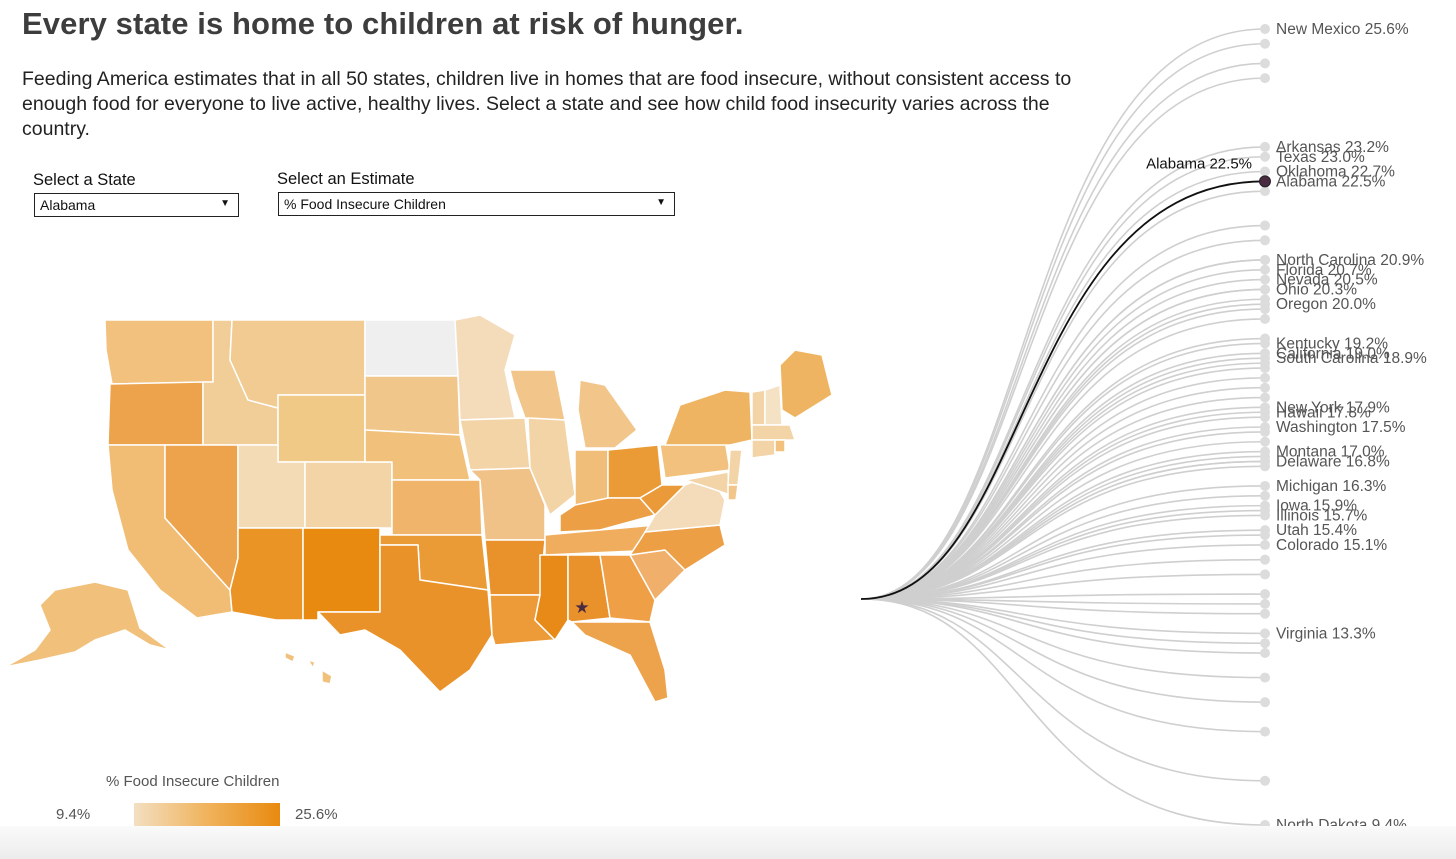 The width and height of the screenshot is (1456, 859). I want to click on state-texas, so click(405, 618).